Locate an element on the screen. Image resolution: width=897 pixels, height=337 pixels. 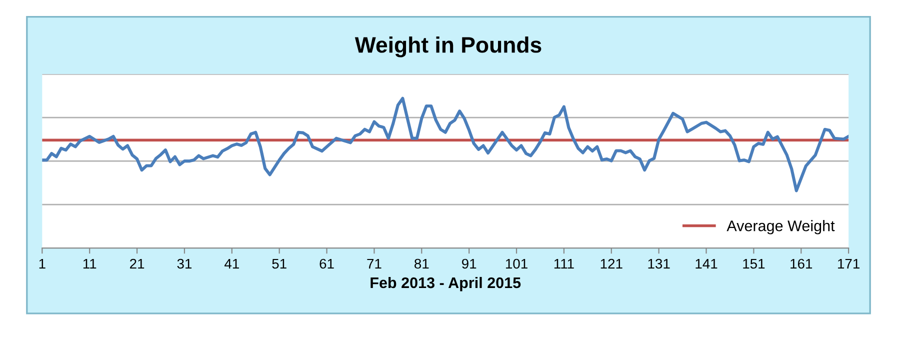
x-axis-title: Feb 2013 - April 2015 is located at coordinates (445, 284).